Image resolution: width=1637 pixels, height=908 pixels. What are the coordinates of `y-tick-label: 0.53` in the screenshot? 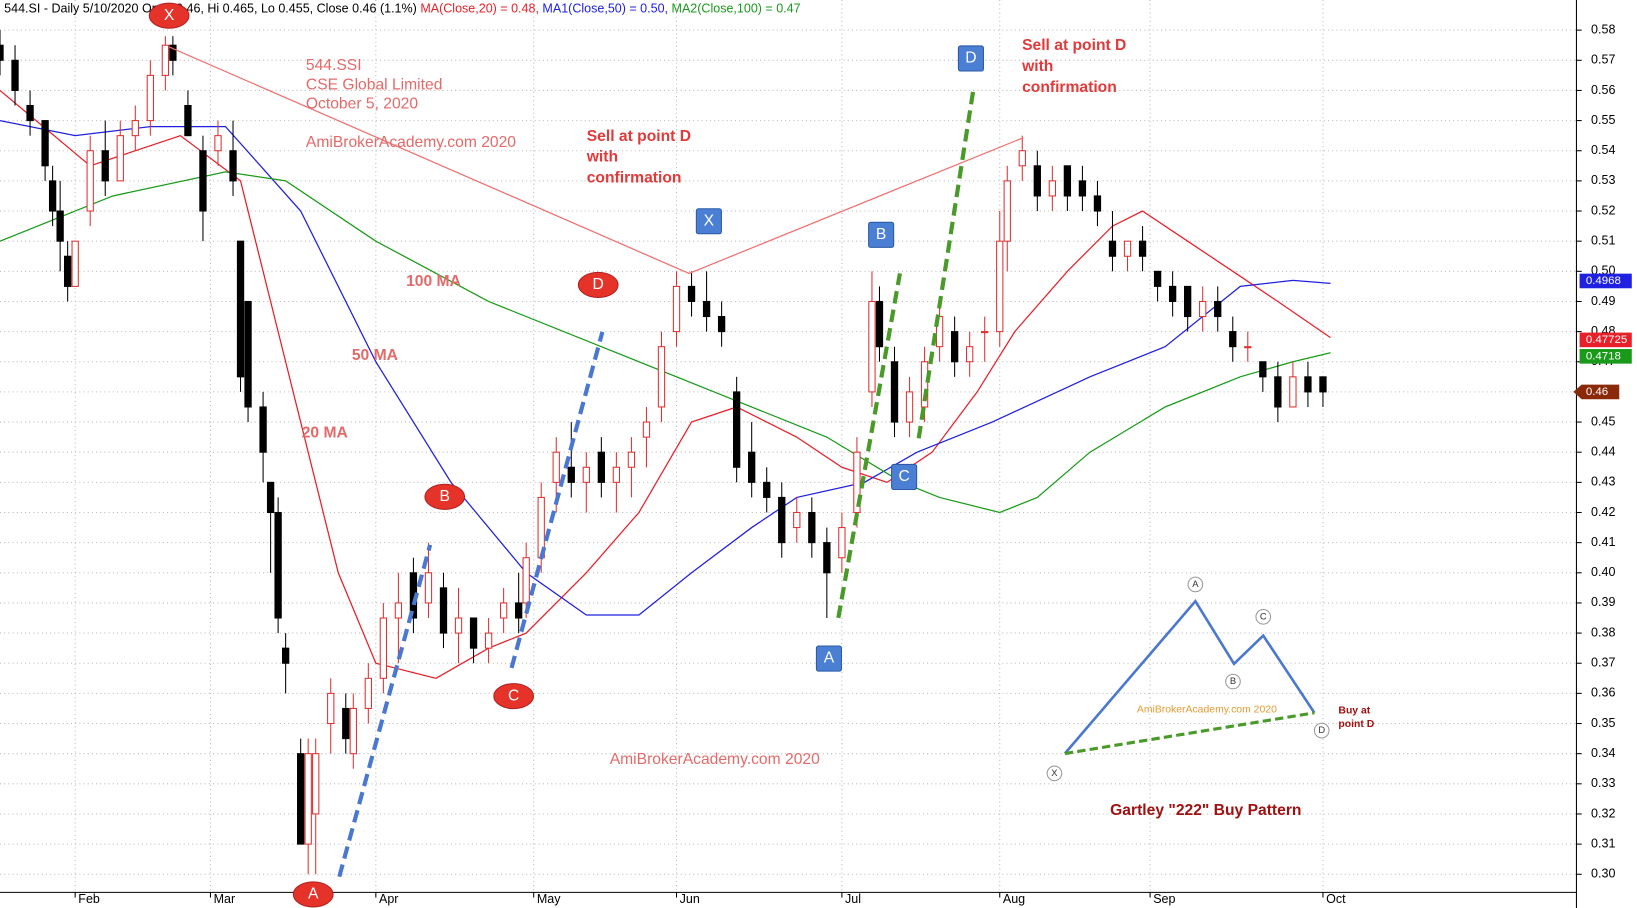 It's located at (1603, 180).